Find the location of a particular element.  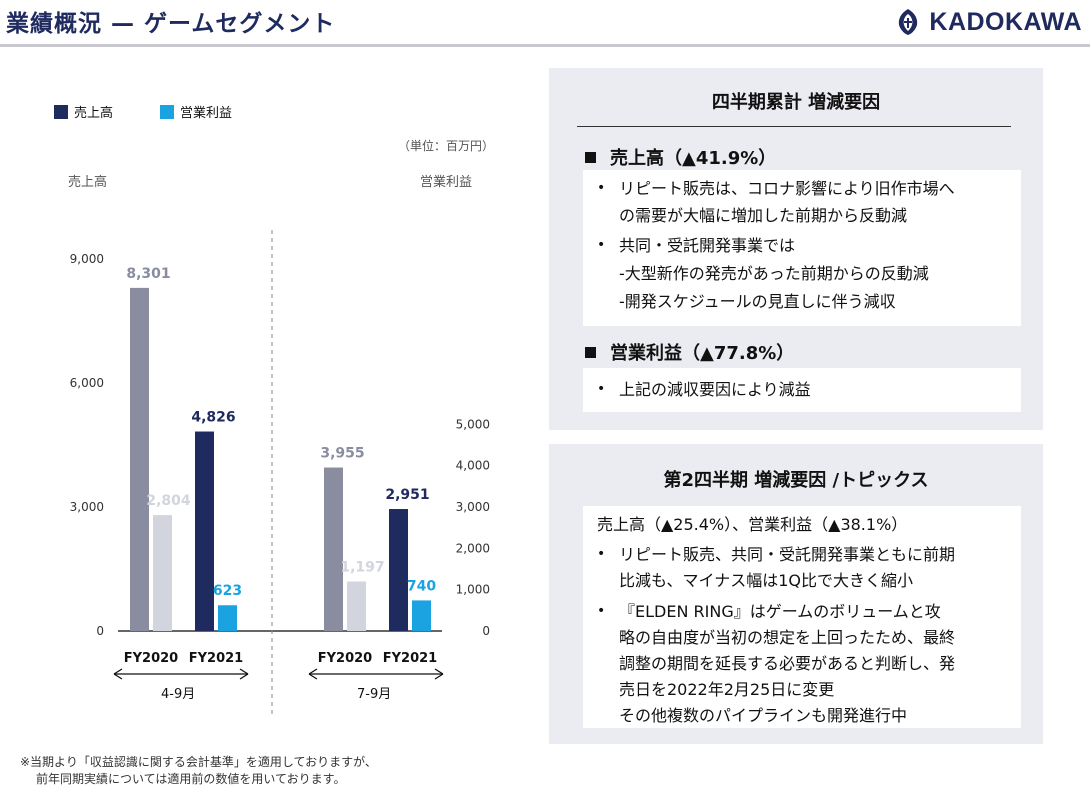

q2-topic-line: その他複数のパイプラインも開発進行中 is located at coordinates (763, 715).